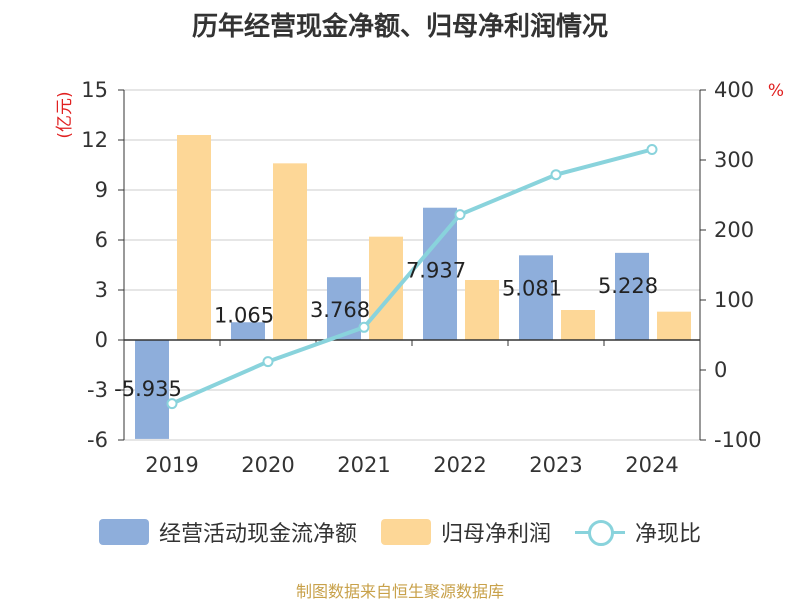 The height and width of the screenshot is (602, 800). I want to click on x-tick-label: 2024, so click(651, 465).